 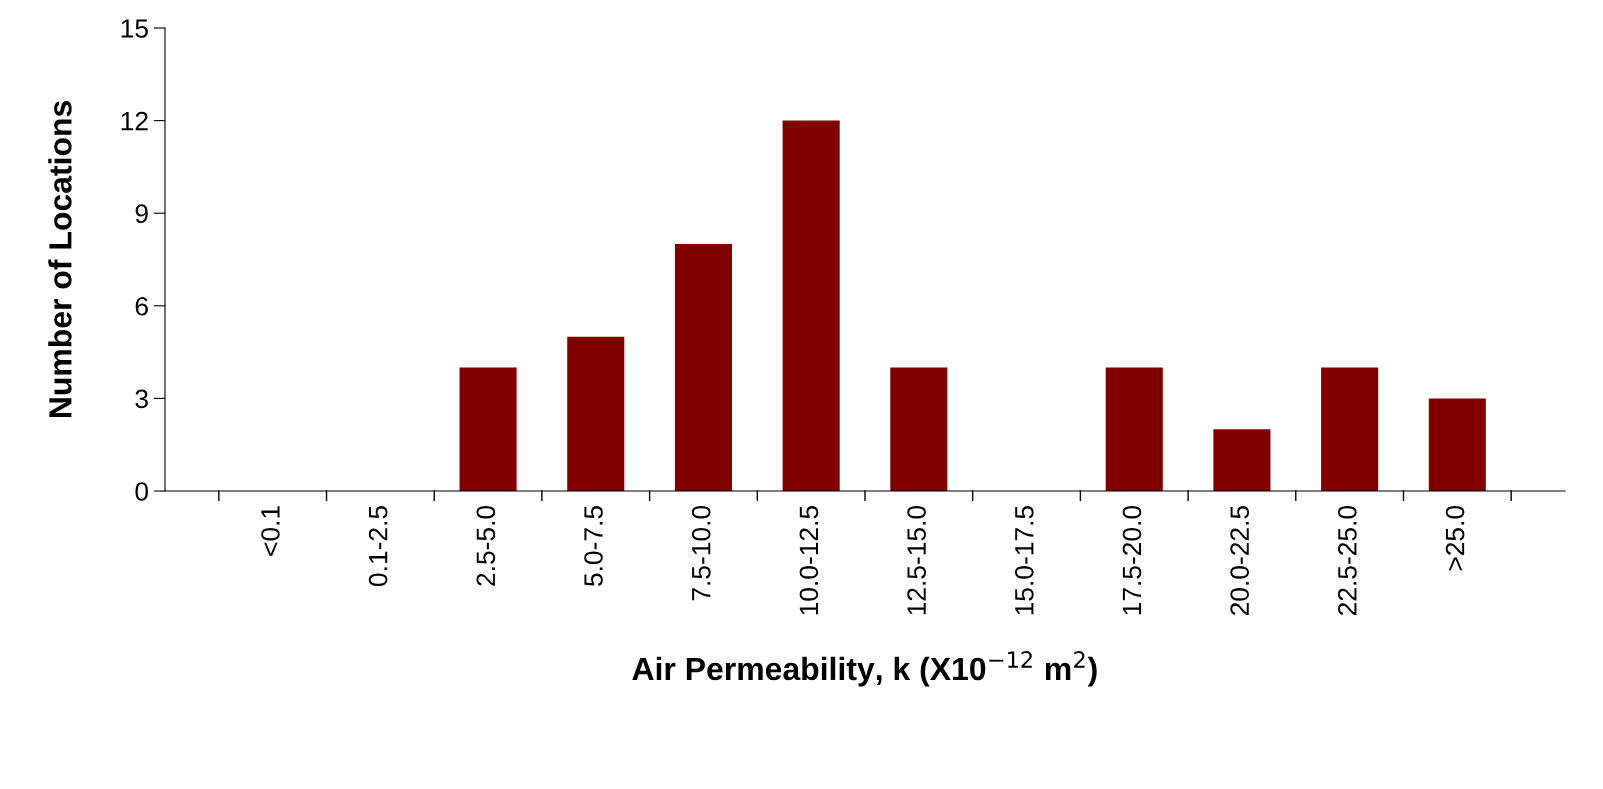 What do you see at coordinates (1024, 560) in the screenshot?
I see `x-tick-label: 15.0-17.5` at bounding box center [1024, 560].